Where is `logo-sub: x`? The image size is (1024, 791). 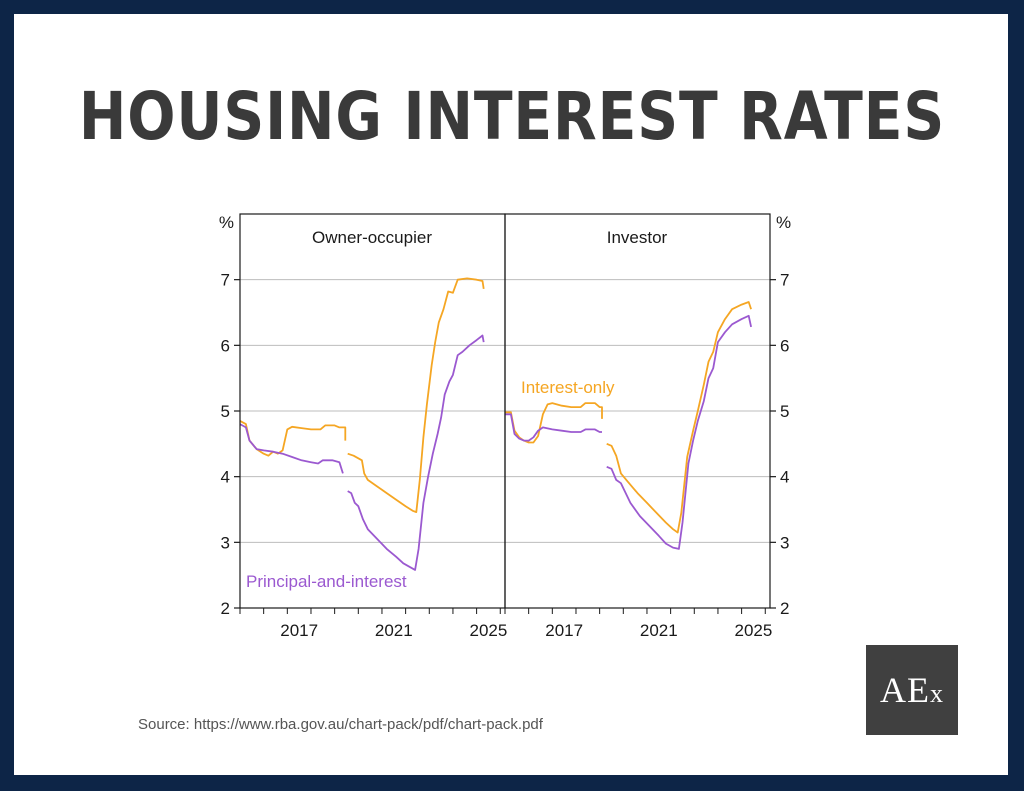
logo-sub: x is located at coordinates (937, 693).